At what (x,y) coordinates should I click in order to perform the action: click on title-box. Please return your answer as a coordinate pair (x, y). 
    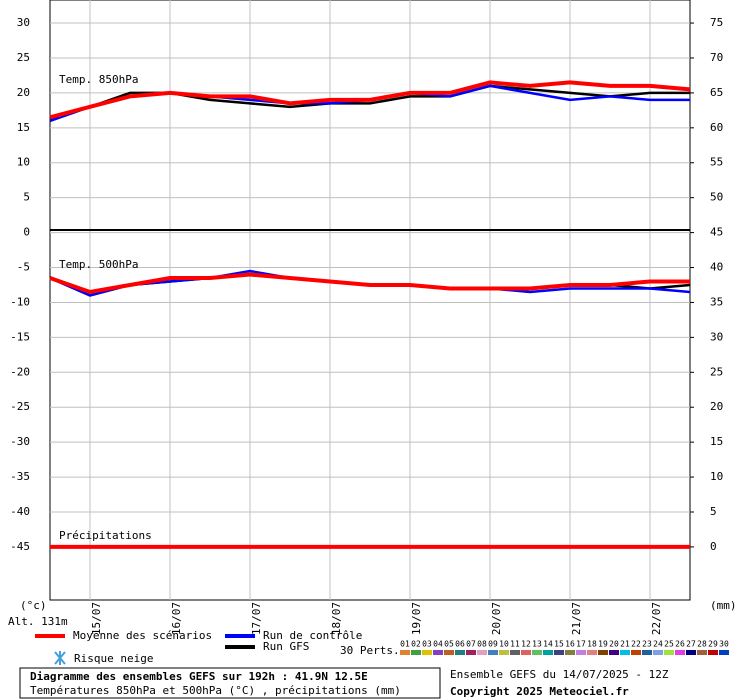
    Looking at the image, I should click on (230, 683).